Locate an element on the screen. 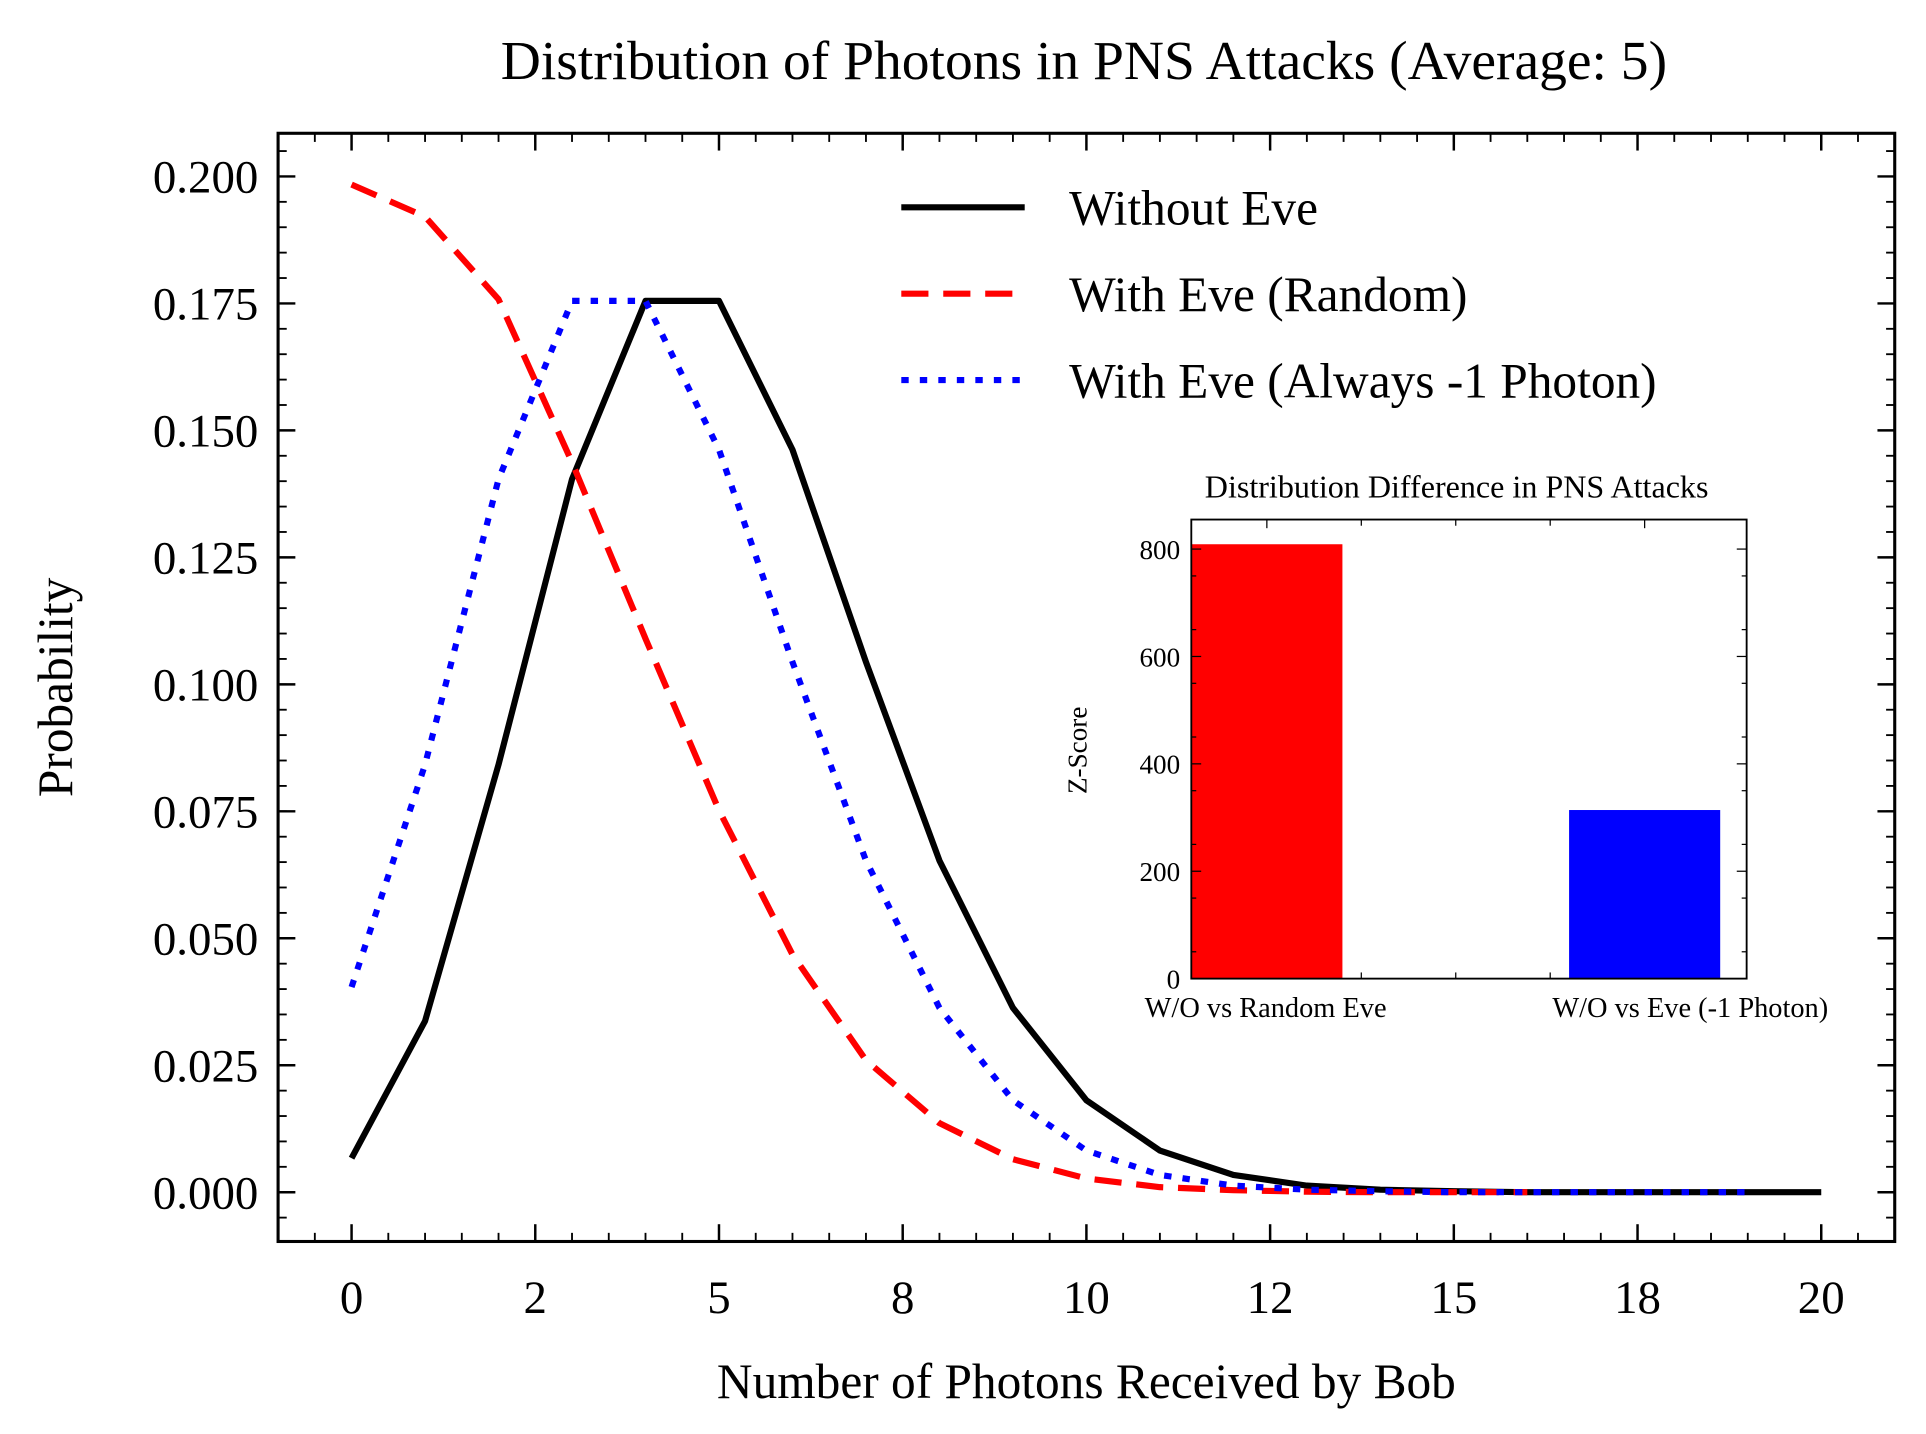 This screenshot has width=1926, height=1434. y-tick-label: 0.200 is located at coordinates (205, 177).